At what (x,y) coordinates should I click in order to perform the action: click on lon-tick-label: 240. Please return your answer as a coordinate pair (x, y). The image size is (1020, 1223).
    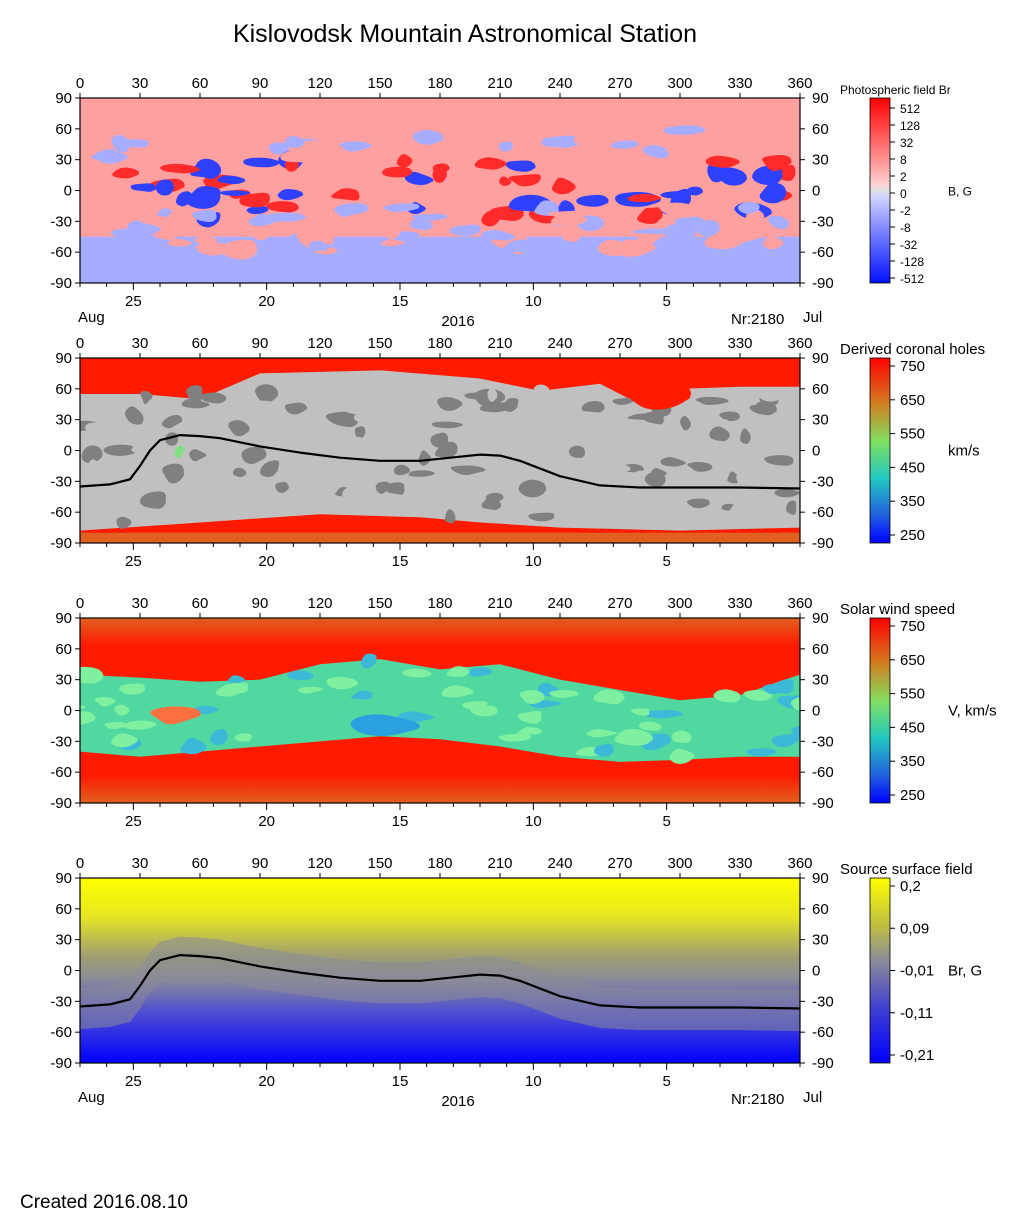
    Looking at the image, I should click on (559, 603).